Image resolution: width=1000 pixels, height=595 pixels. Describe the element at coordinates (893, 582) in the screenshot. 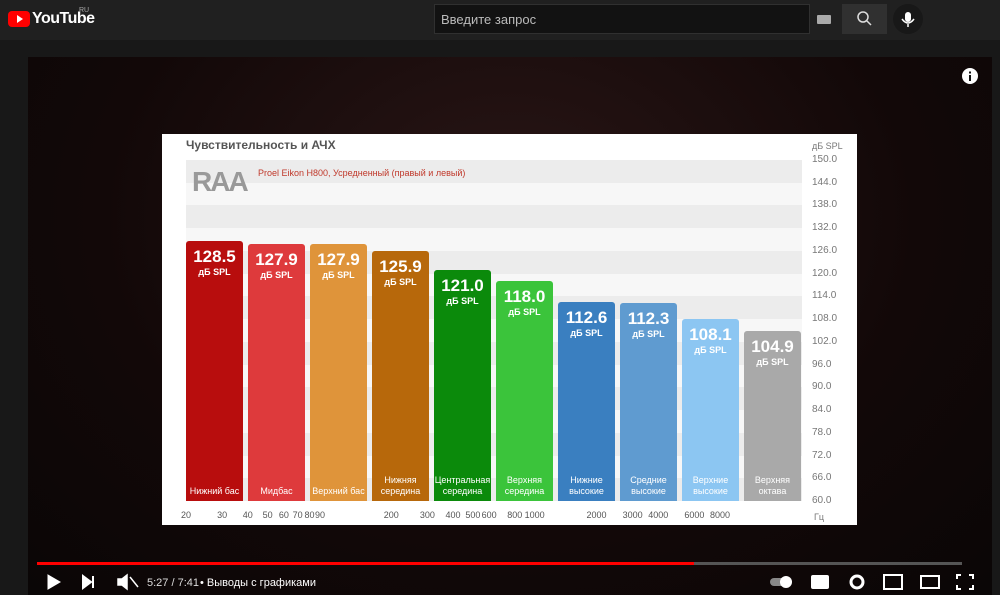

I see `miniplayer-button` at that location.